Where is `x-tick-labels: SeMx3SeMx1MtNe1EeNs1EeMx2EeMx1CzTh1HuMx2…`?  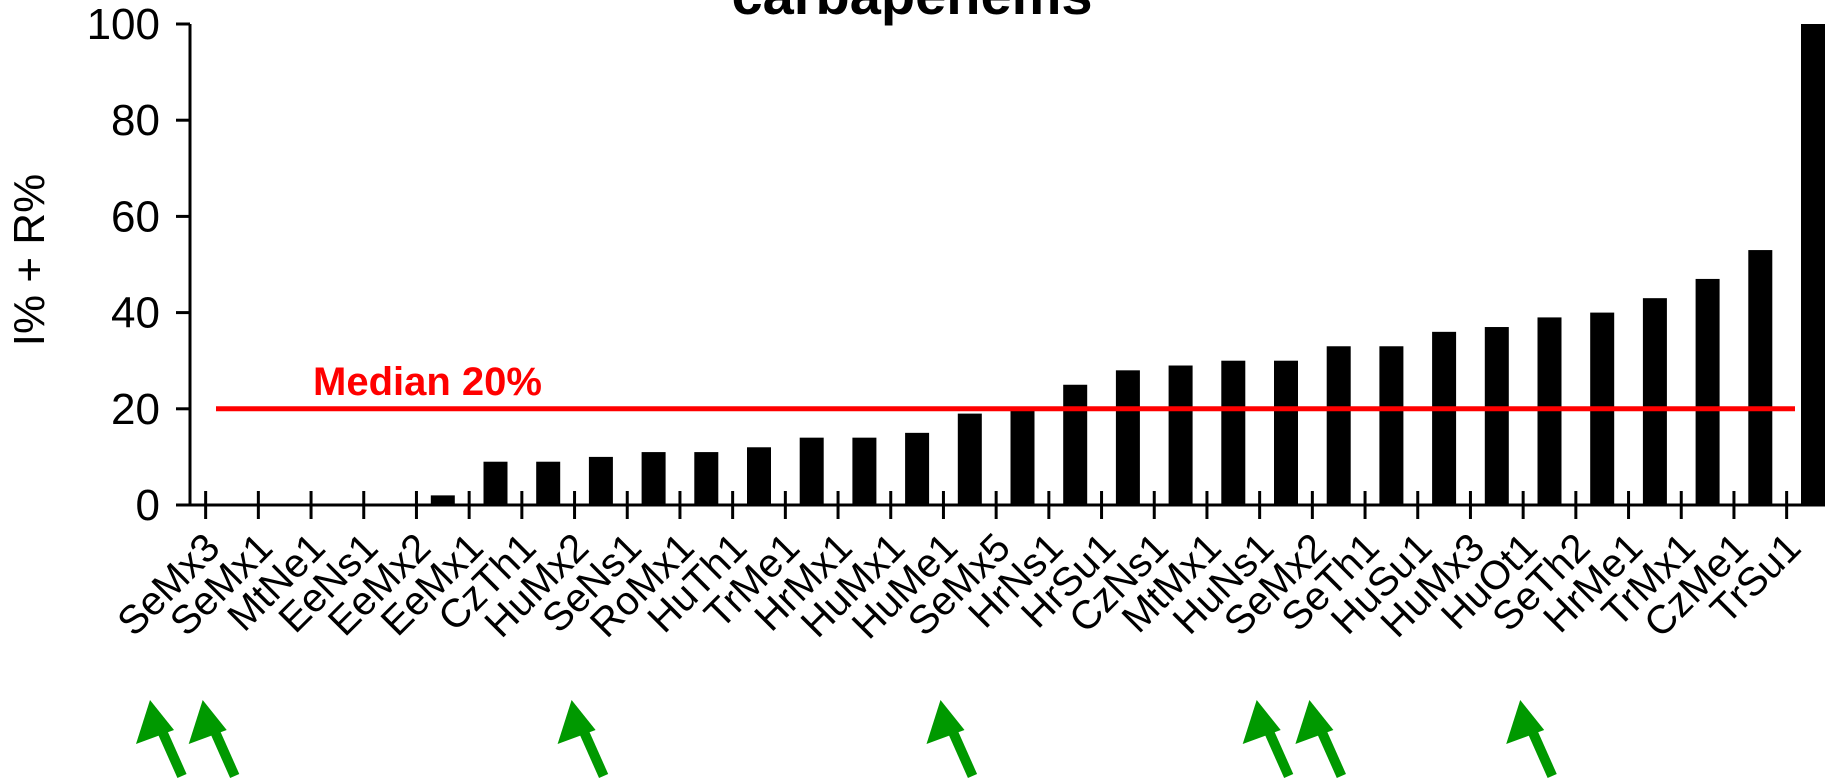 x-tick-labels: SeMx3SeMx1MtNe1EeNs1EeMx2EeMx1CzTh1HuMx2… is located at coordinates (959, 586).